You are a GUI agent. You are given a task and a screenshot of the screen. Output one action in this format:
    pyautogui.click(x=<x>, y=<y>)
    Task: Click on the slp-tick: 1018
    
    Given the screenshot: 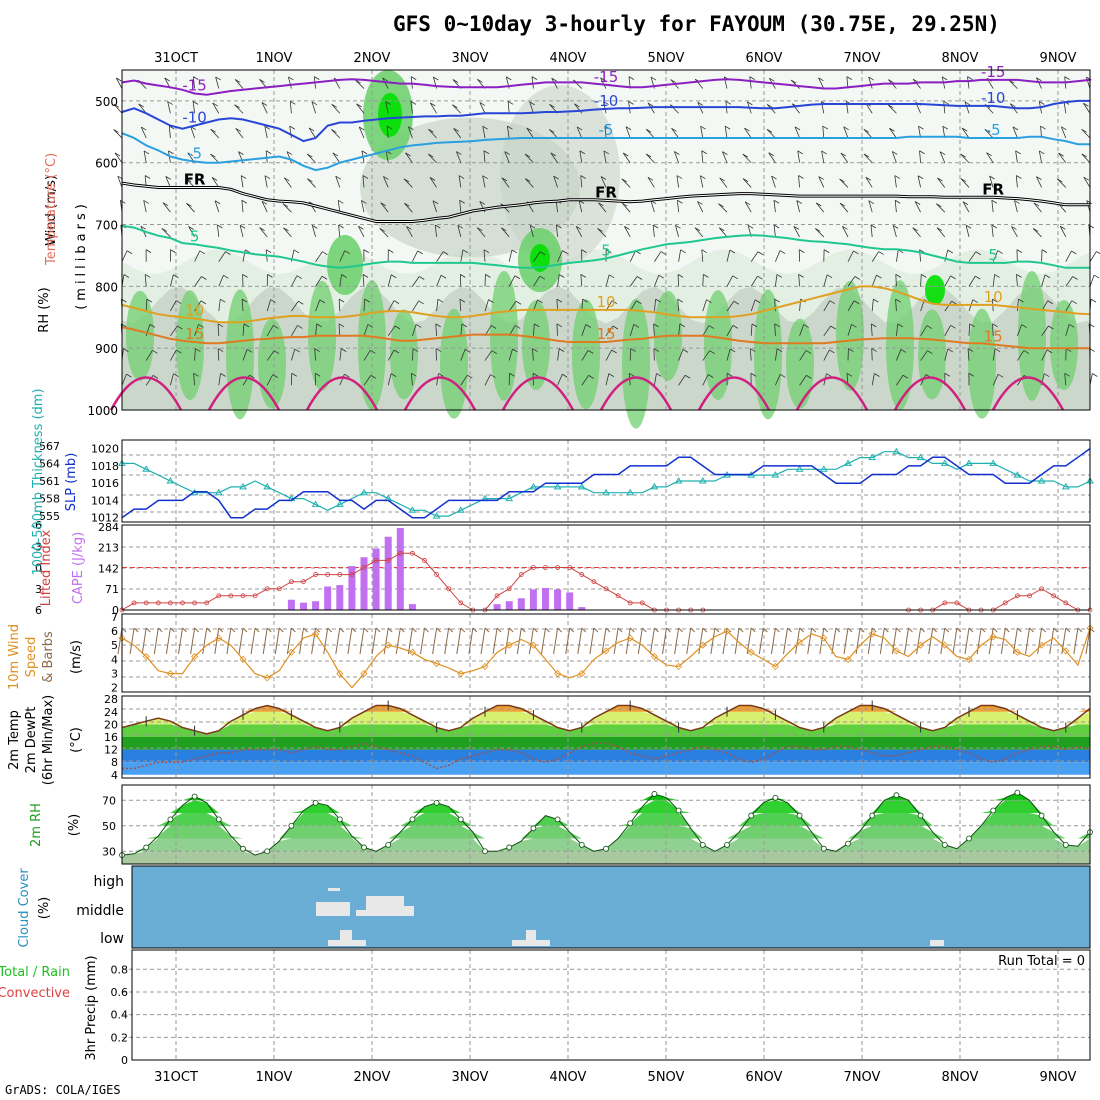 What is the action you would take?
    pyautogui.click(x=105, y=466)
    